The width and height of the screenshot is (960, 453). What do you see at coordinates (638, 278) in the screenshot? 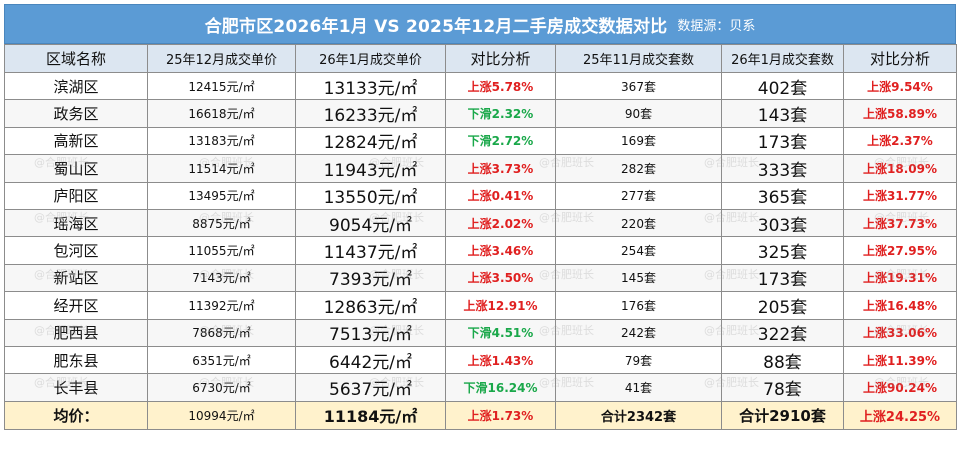
I see `sales-2511-cell: 145套` at bounding box center [638, 278].